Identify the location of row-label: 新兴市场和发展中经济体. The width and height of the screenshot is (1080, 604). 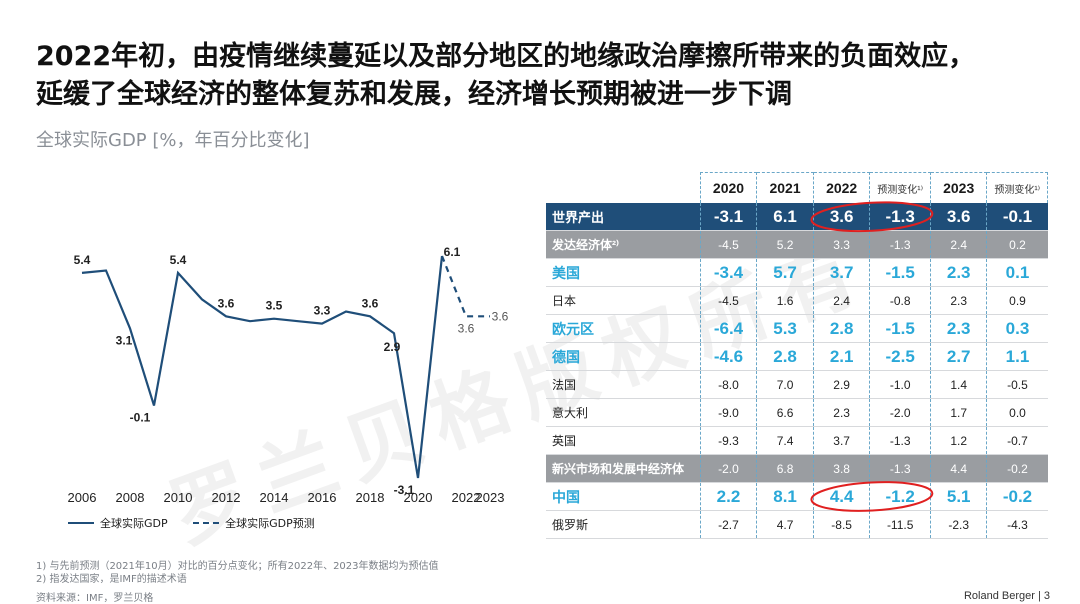
(623, 468).